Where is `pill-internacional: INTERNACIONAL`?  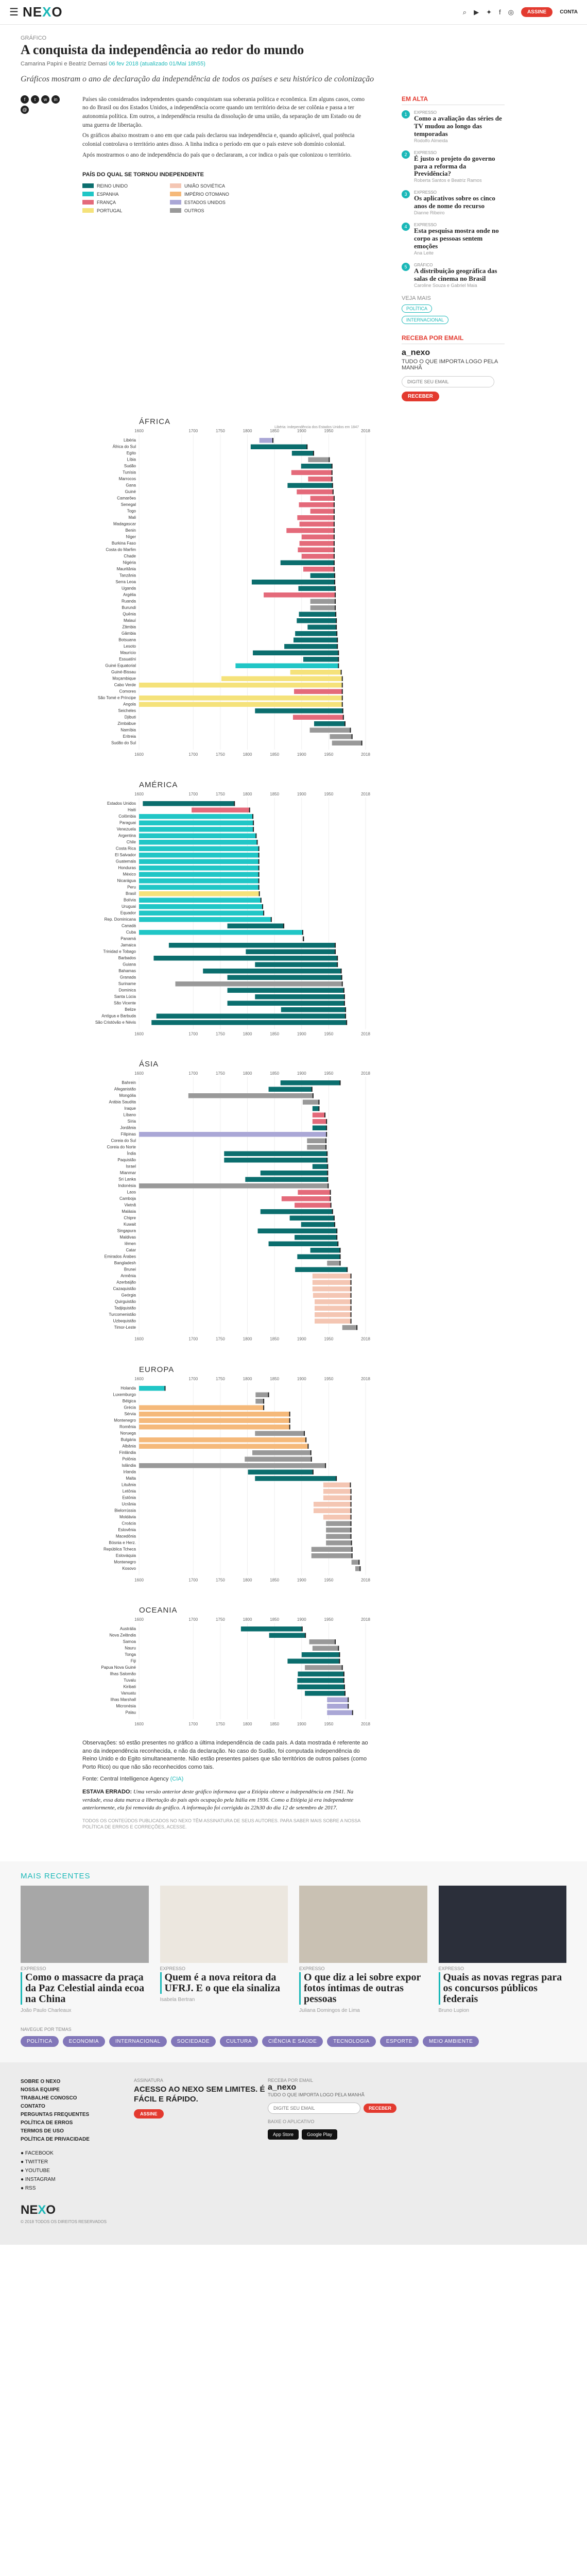
pill-internacional: INTERNACIONAL is located at coordinates (426, 319).